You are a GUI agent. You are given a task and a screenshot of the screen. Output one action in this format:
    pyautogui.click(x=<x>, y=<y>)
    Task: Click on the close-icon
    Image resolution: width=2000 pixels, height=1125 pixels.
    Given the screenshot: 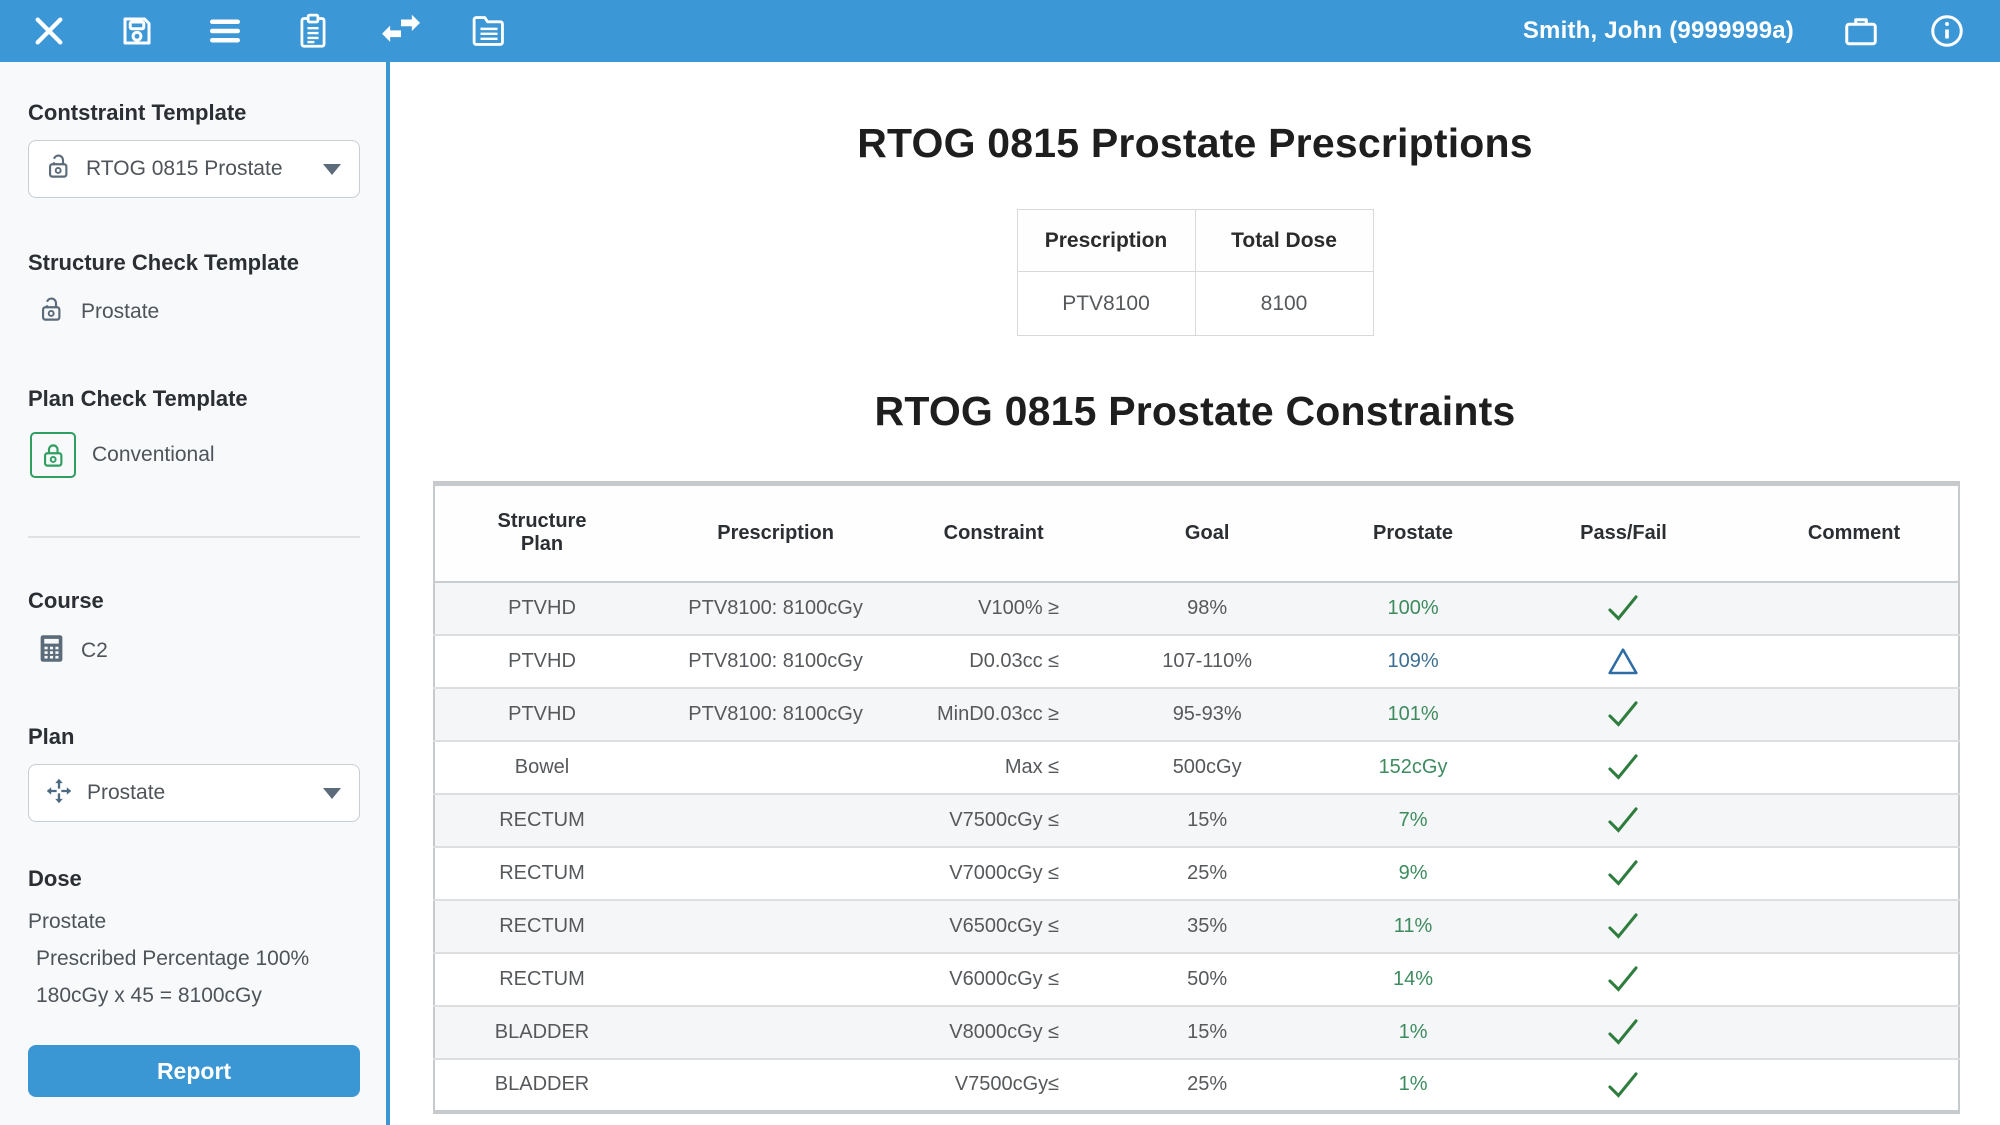 What is the action you would take?
    pyautogui.click(x=49, y=31)
    